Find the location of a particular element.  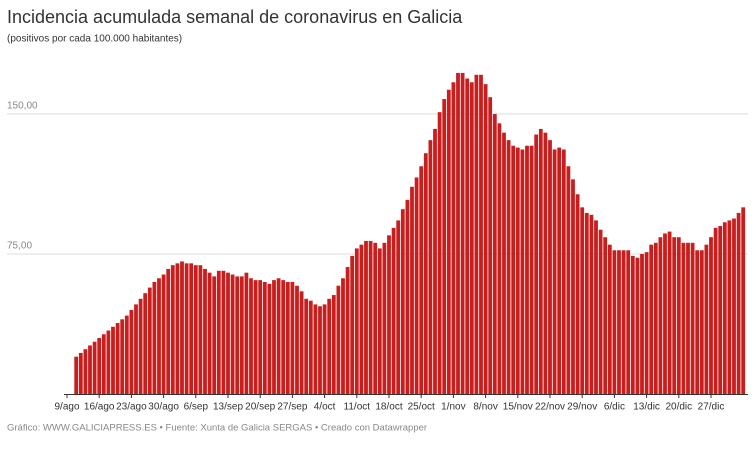

x-tick-label: 27/sep is located at coordinates (292, 407).